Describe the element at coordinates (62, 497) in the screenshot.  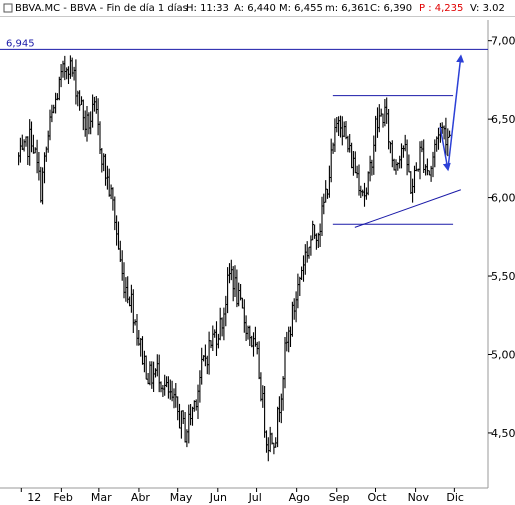
I see `x-tick-label: Feb` at that location.